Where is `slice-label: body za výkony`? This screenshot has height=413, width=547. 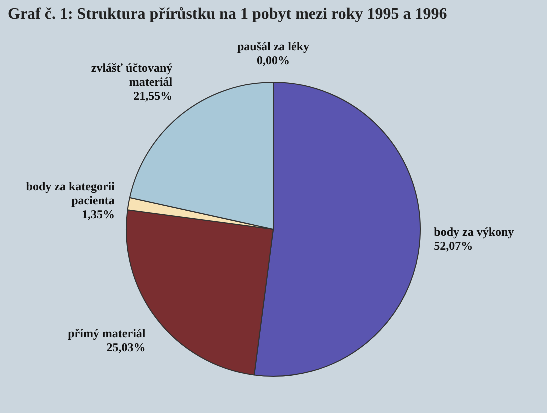
slice-label: body za výkony is located at coordinates (474, 232).